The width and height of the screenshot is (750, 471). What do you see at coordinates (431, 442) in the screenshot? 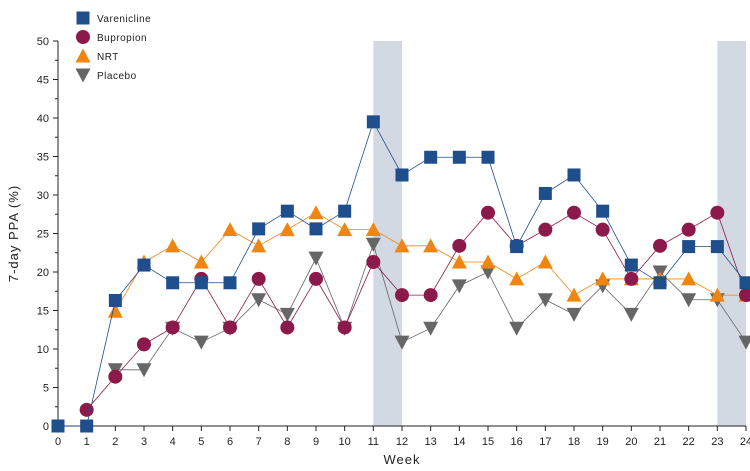
I see `x-tick-label: 13` at bounding box center [431, 442].